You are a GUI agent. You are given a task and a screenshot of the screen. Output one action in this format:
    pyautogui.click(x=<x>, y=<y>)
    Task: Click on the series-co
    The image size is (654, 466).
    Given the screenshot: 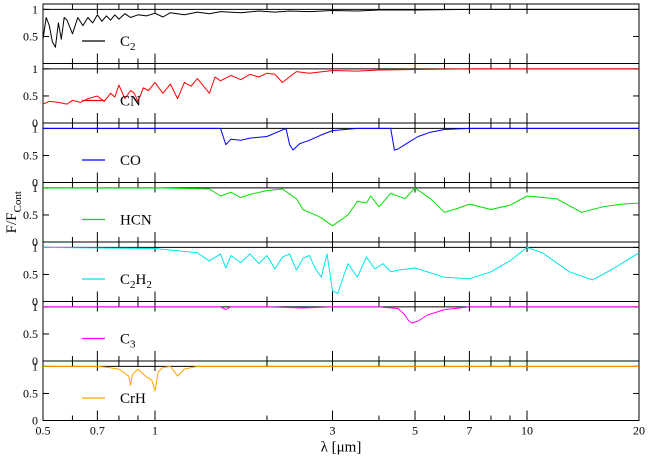 What is the action you would take?
    pyautogui.click(x=341, y=139)
    